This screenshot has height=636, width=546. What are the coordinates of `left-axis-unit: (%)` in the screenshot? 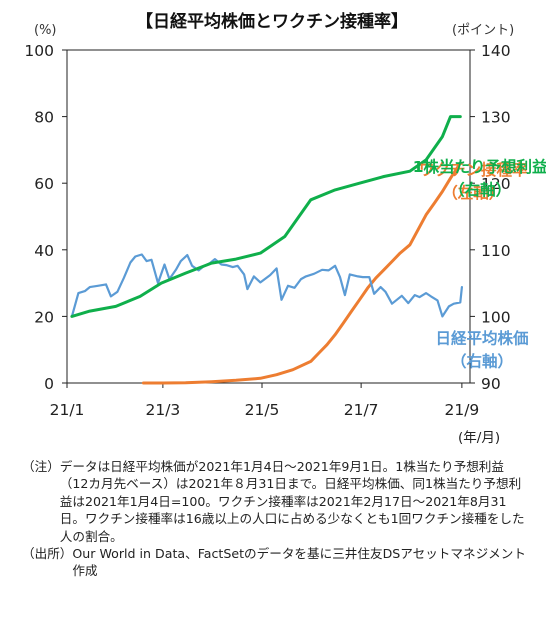 It's located at (45, 30).